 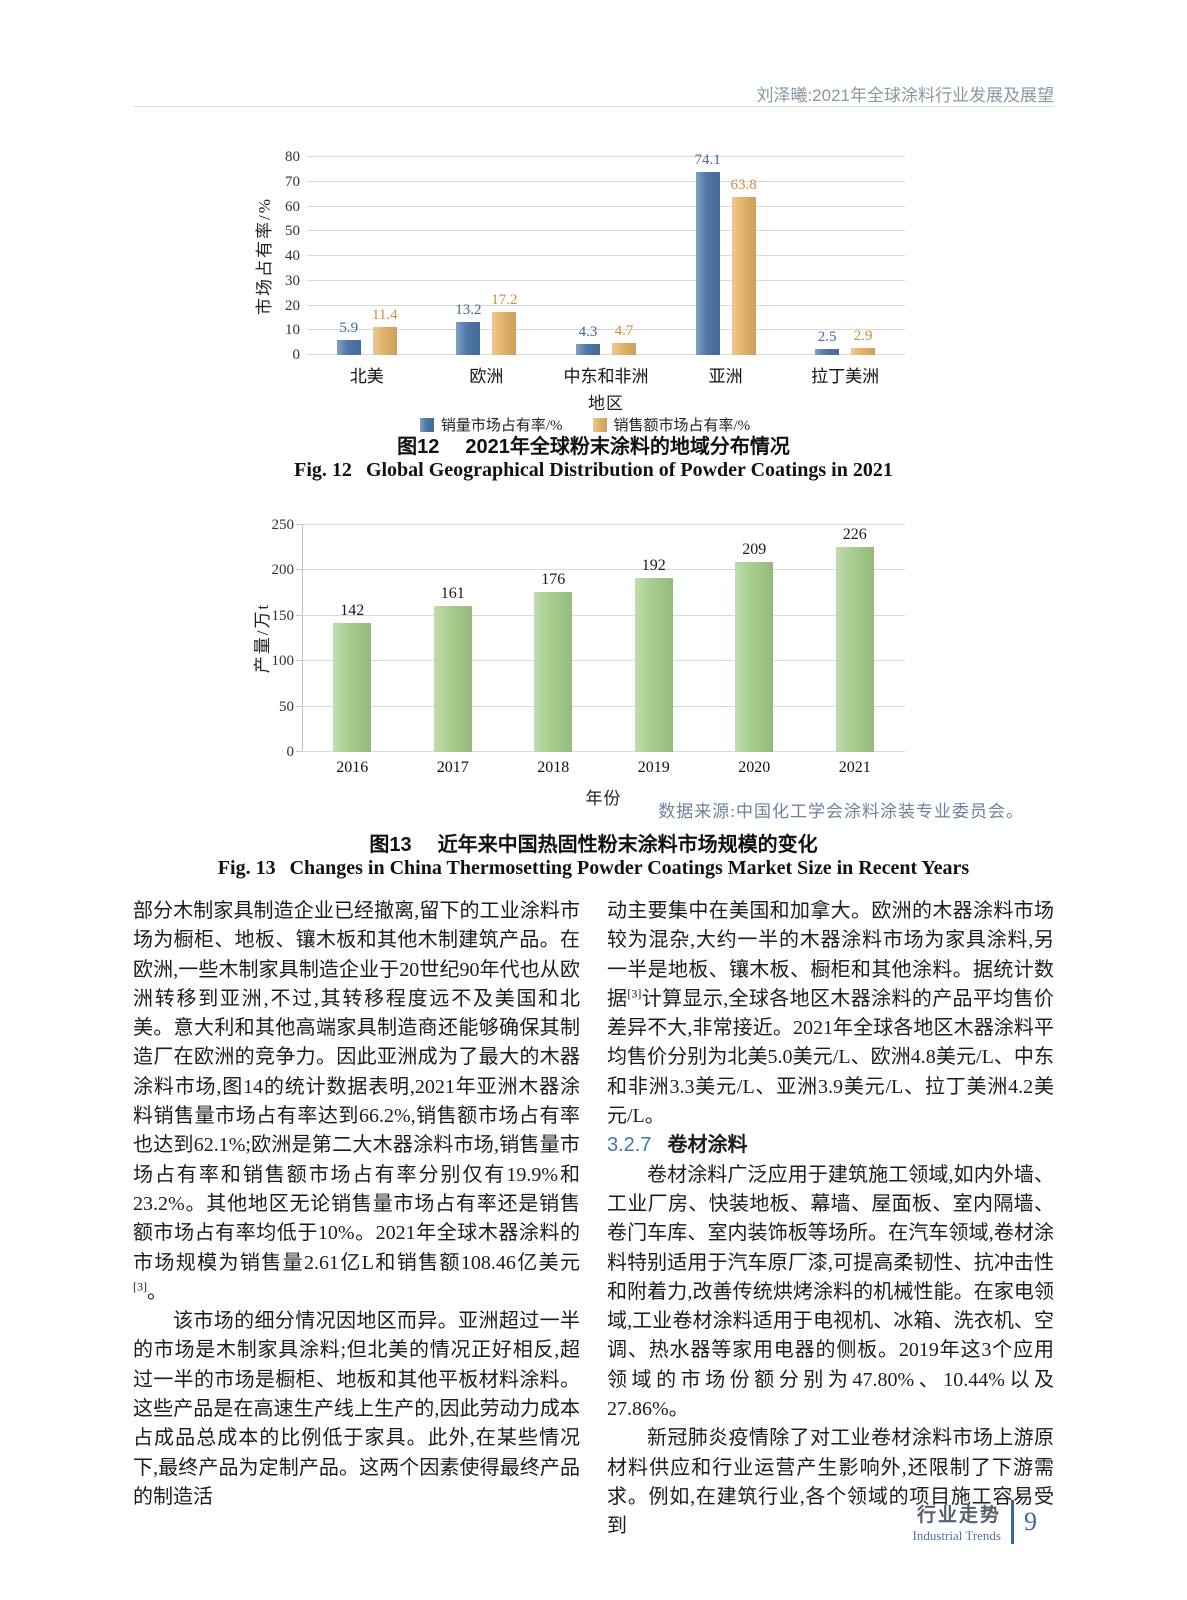 What do you see at coordinates (348, 337) in the screenshot?
I see `bar: 5.9` at bounding box center [348, 337].